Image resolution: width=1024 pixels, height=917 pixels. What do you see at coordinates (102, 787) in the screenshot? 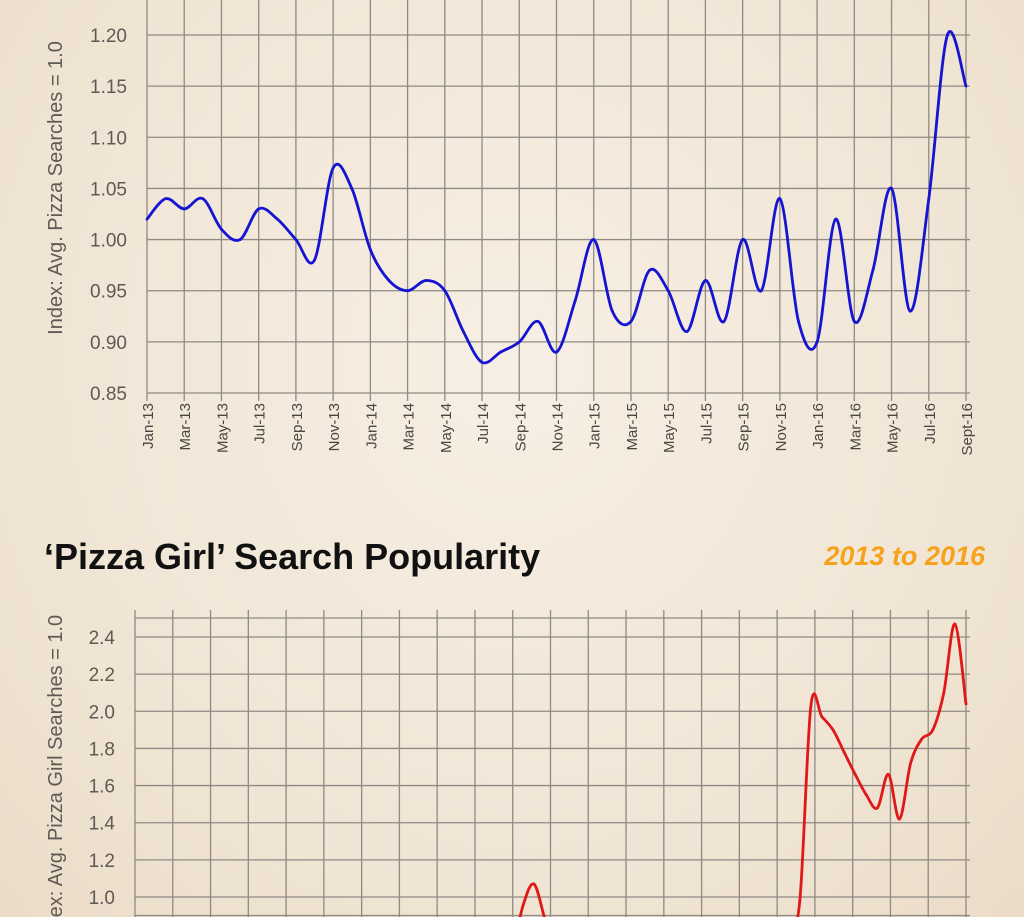
I see `y-tick-label: 1.6` at bounding box center [102, 787].